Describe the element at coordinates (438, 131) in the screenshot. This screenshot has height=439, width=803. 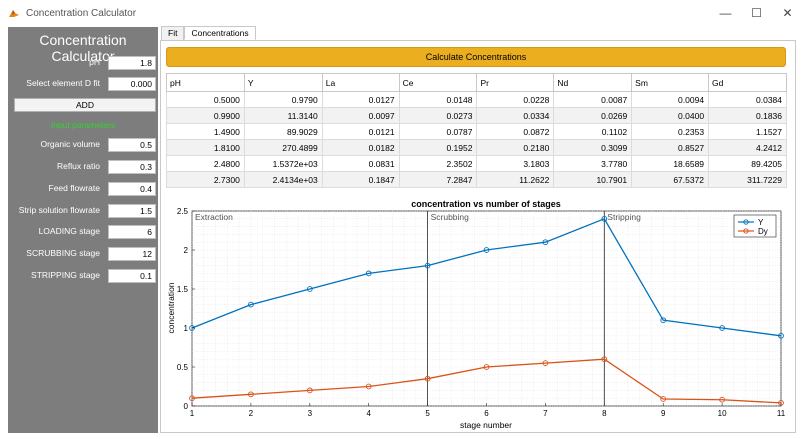
I see `table-cell: 0.0787` at that location.